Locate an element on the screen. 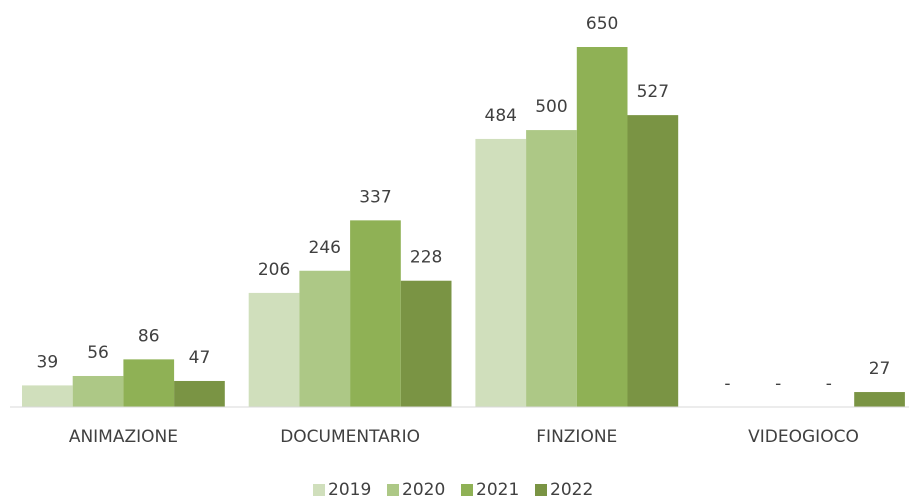 This screenshot has width=909, height=498. x-tick-label: VIDEOGIOCO is located at coordinates (803, 437).